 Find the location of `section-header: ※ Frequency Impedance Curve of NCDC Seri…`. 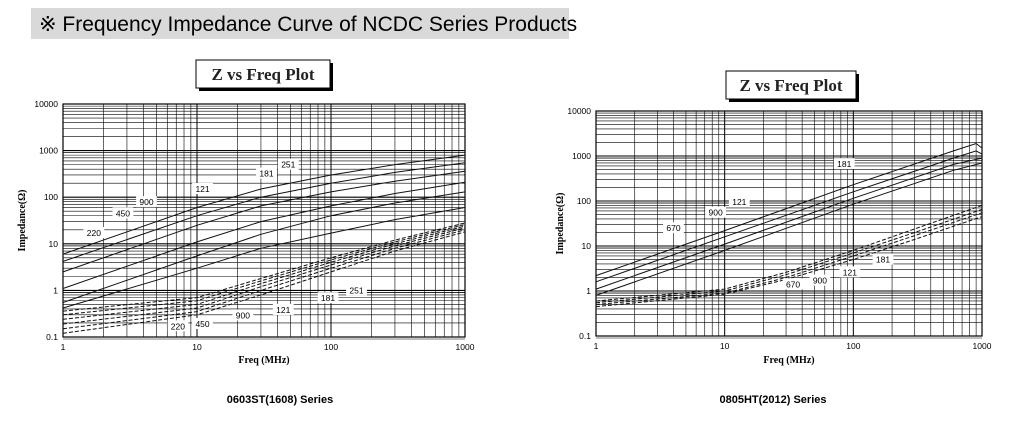

section-header: ※ Frequency Impedance Curve of NCDC Seri… is located at coordinates (304, 23).